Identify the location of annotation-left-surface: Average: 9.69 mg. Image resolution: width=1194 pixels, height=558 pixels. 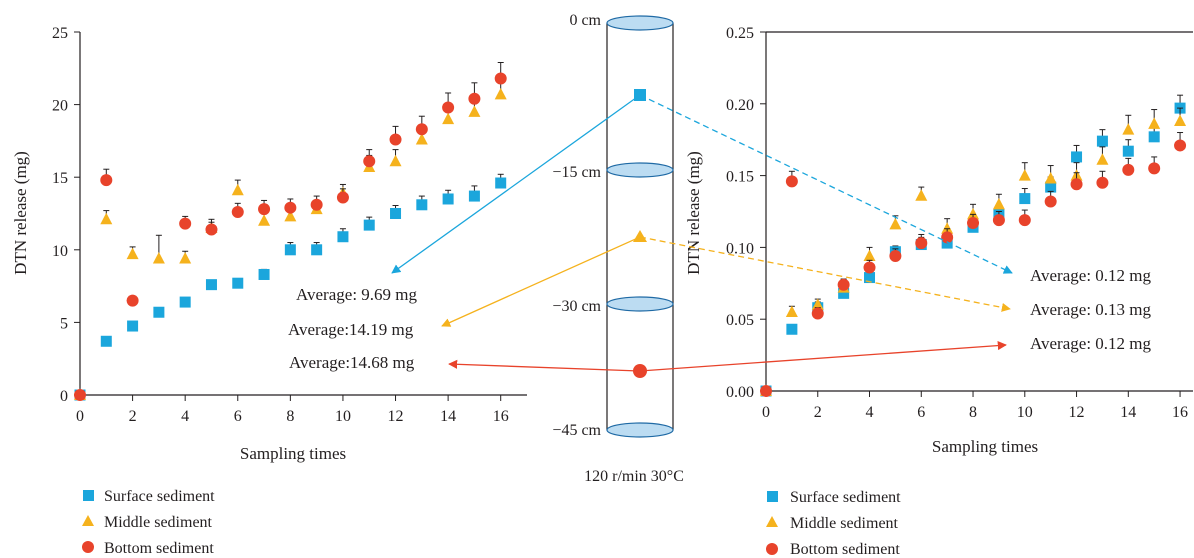
(357, 294).